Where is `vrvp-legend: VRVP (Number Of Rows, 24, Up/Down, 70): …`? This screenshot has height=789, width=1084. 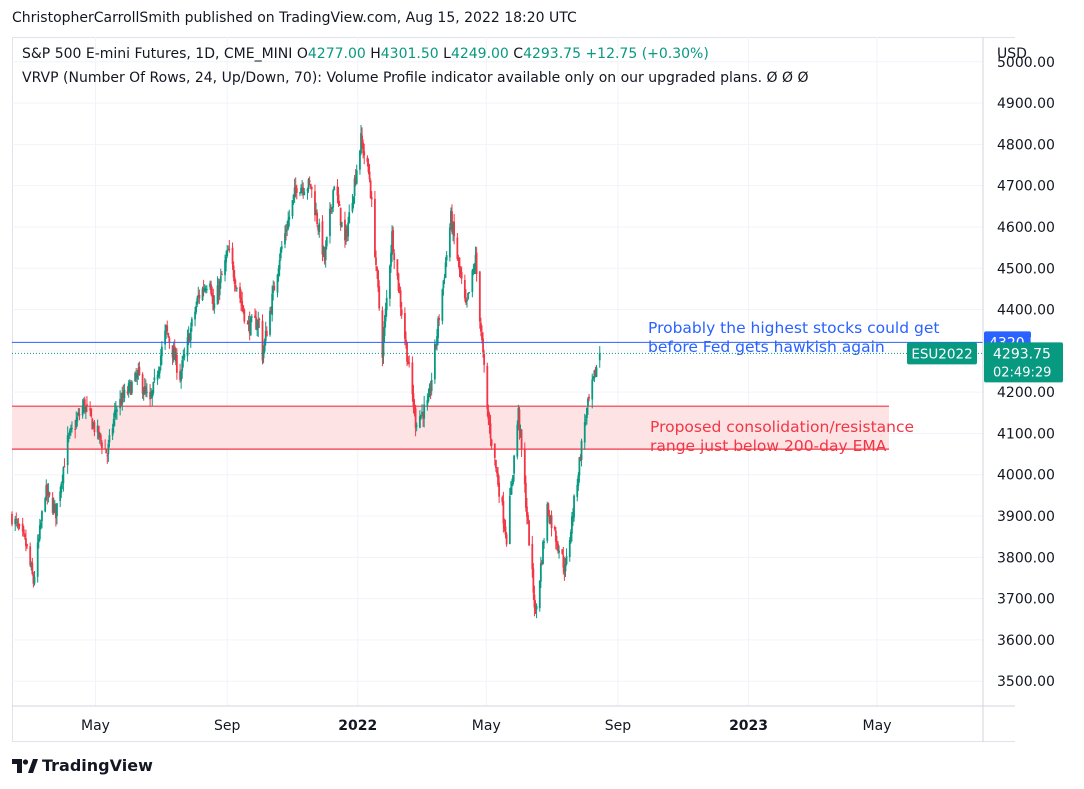 vrvp-legend: VRVP (Number Of Rows, 24, Up/Down, 70): … is located at coordinates (415, 78).